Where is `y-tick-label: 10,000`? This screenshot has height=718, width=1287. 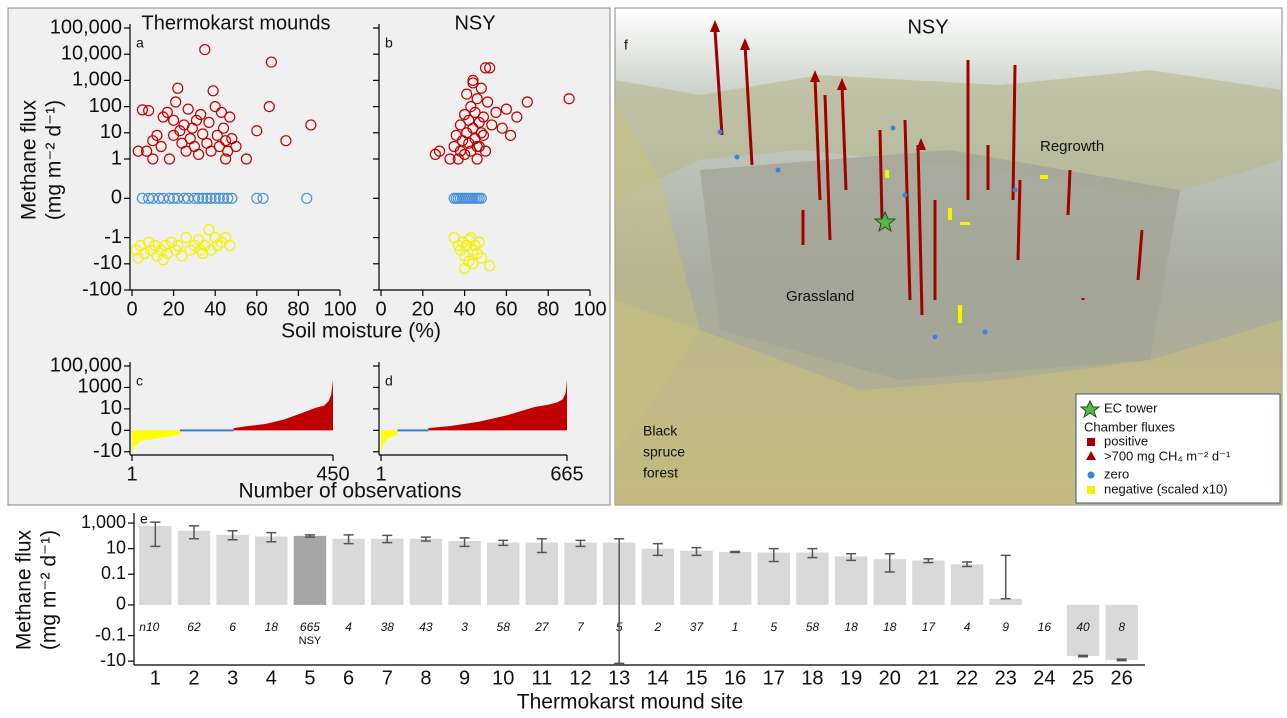 y-tick-label: 10,000 is located at coordinates (91, 53).